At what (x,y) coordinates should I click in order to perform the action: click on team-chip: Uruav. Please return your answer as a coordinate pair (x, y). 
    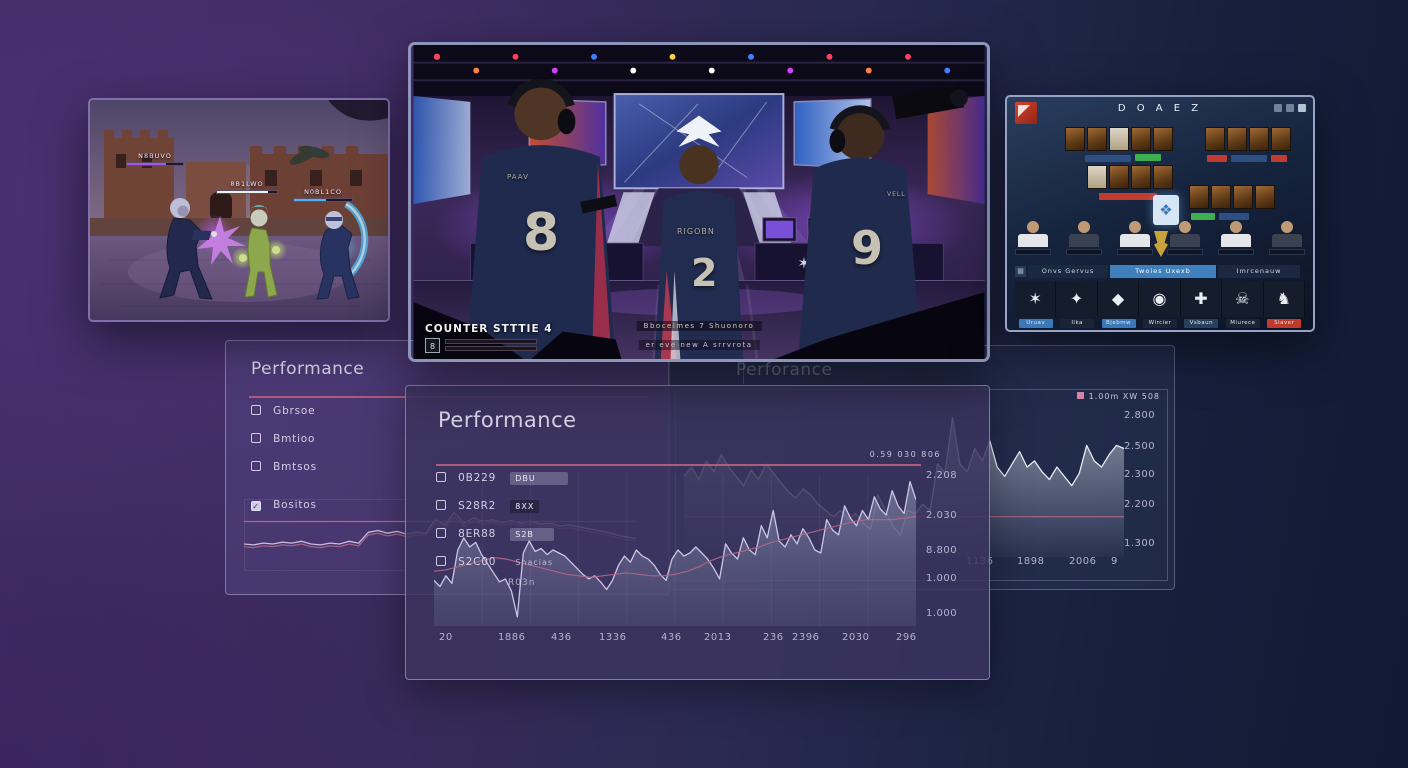
    Looking at the image, I should click on (1035, 323).